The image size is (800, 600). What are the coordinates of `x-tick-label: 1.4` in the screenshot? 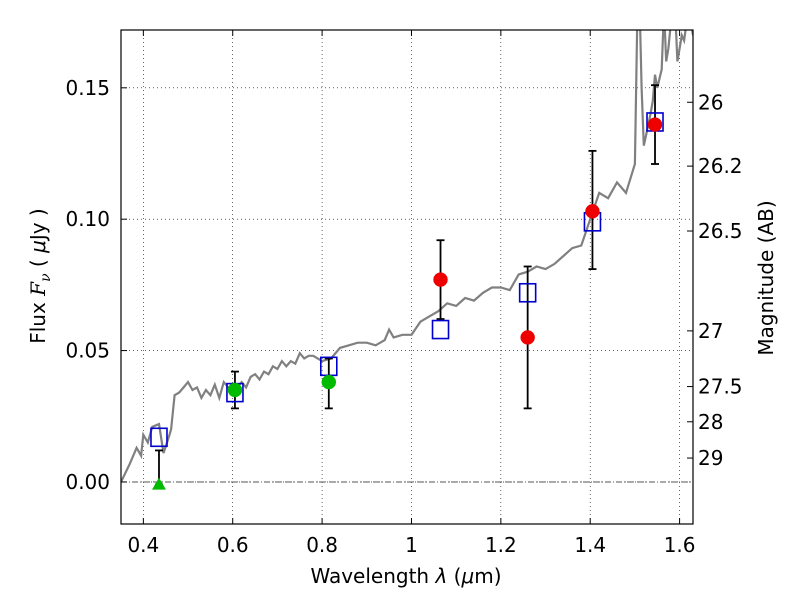 It's located at (590, 545).